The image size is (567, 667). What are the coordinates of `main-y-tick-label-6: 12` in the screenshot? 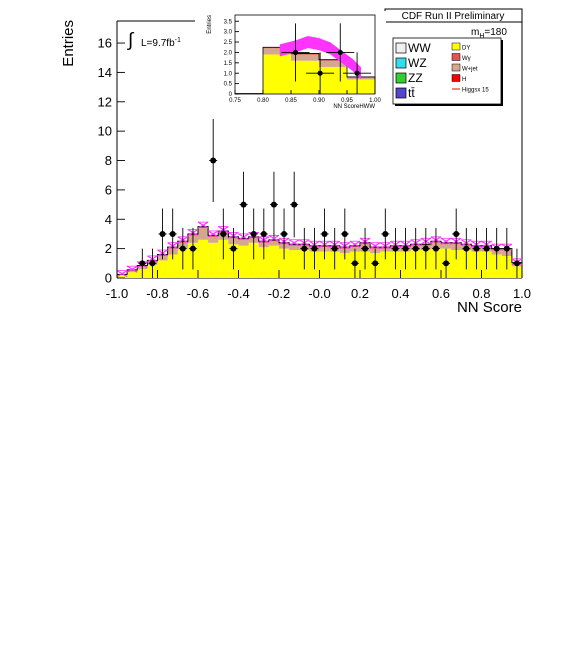 It's located at (105, 101).